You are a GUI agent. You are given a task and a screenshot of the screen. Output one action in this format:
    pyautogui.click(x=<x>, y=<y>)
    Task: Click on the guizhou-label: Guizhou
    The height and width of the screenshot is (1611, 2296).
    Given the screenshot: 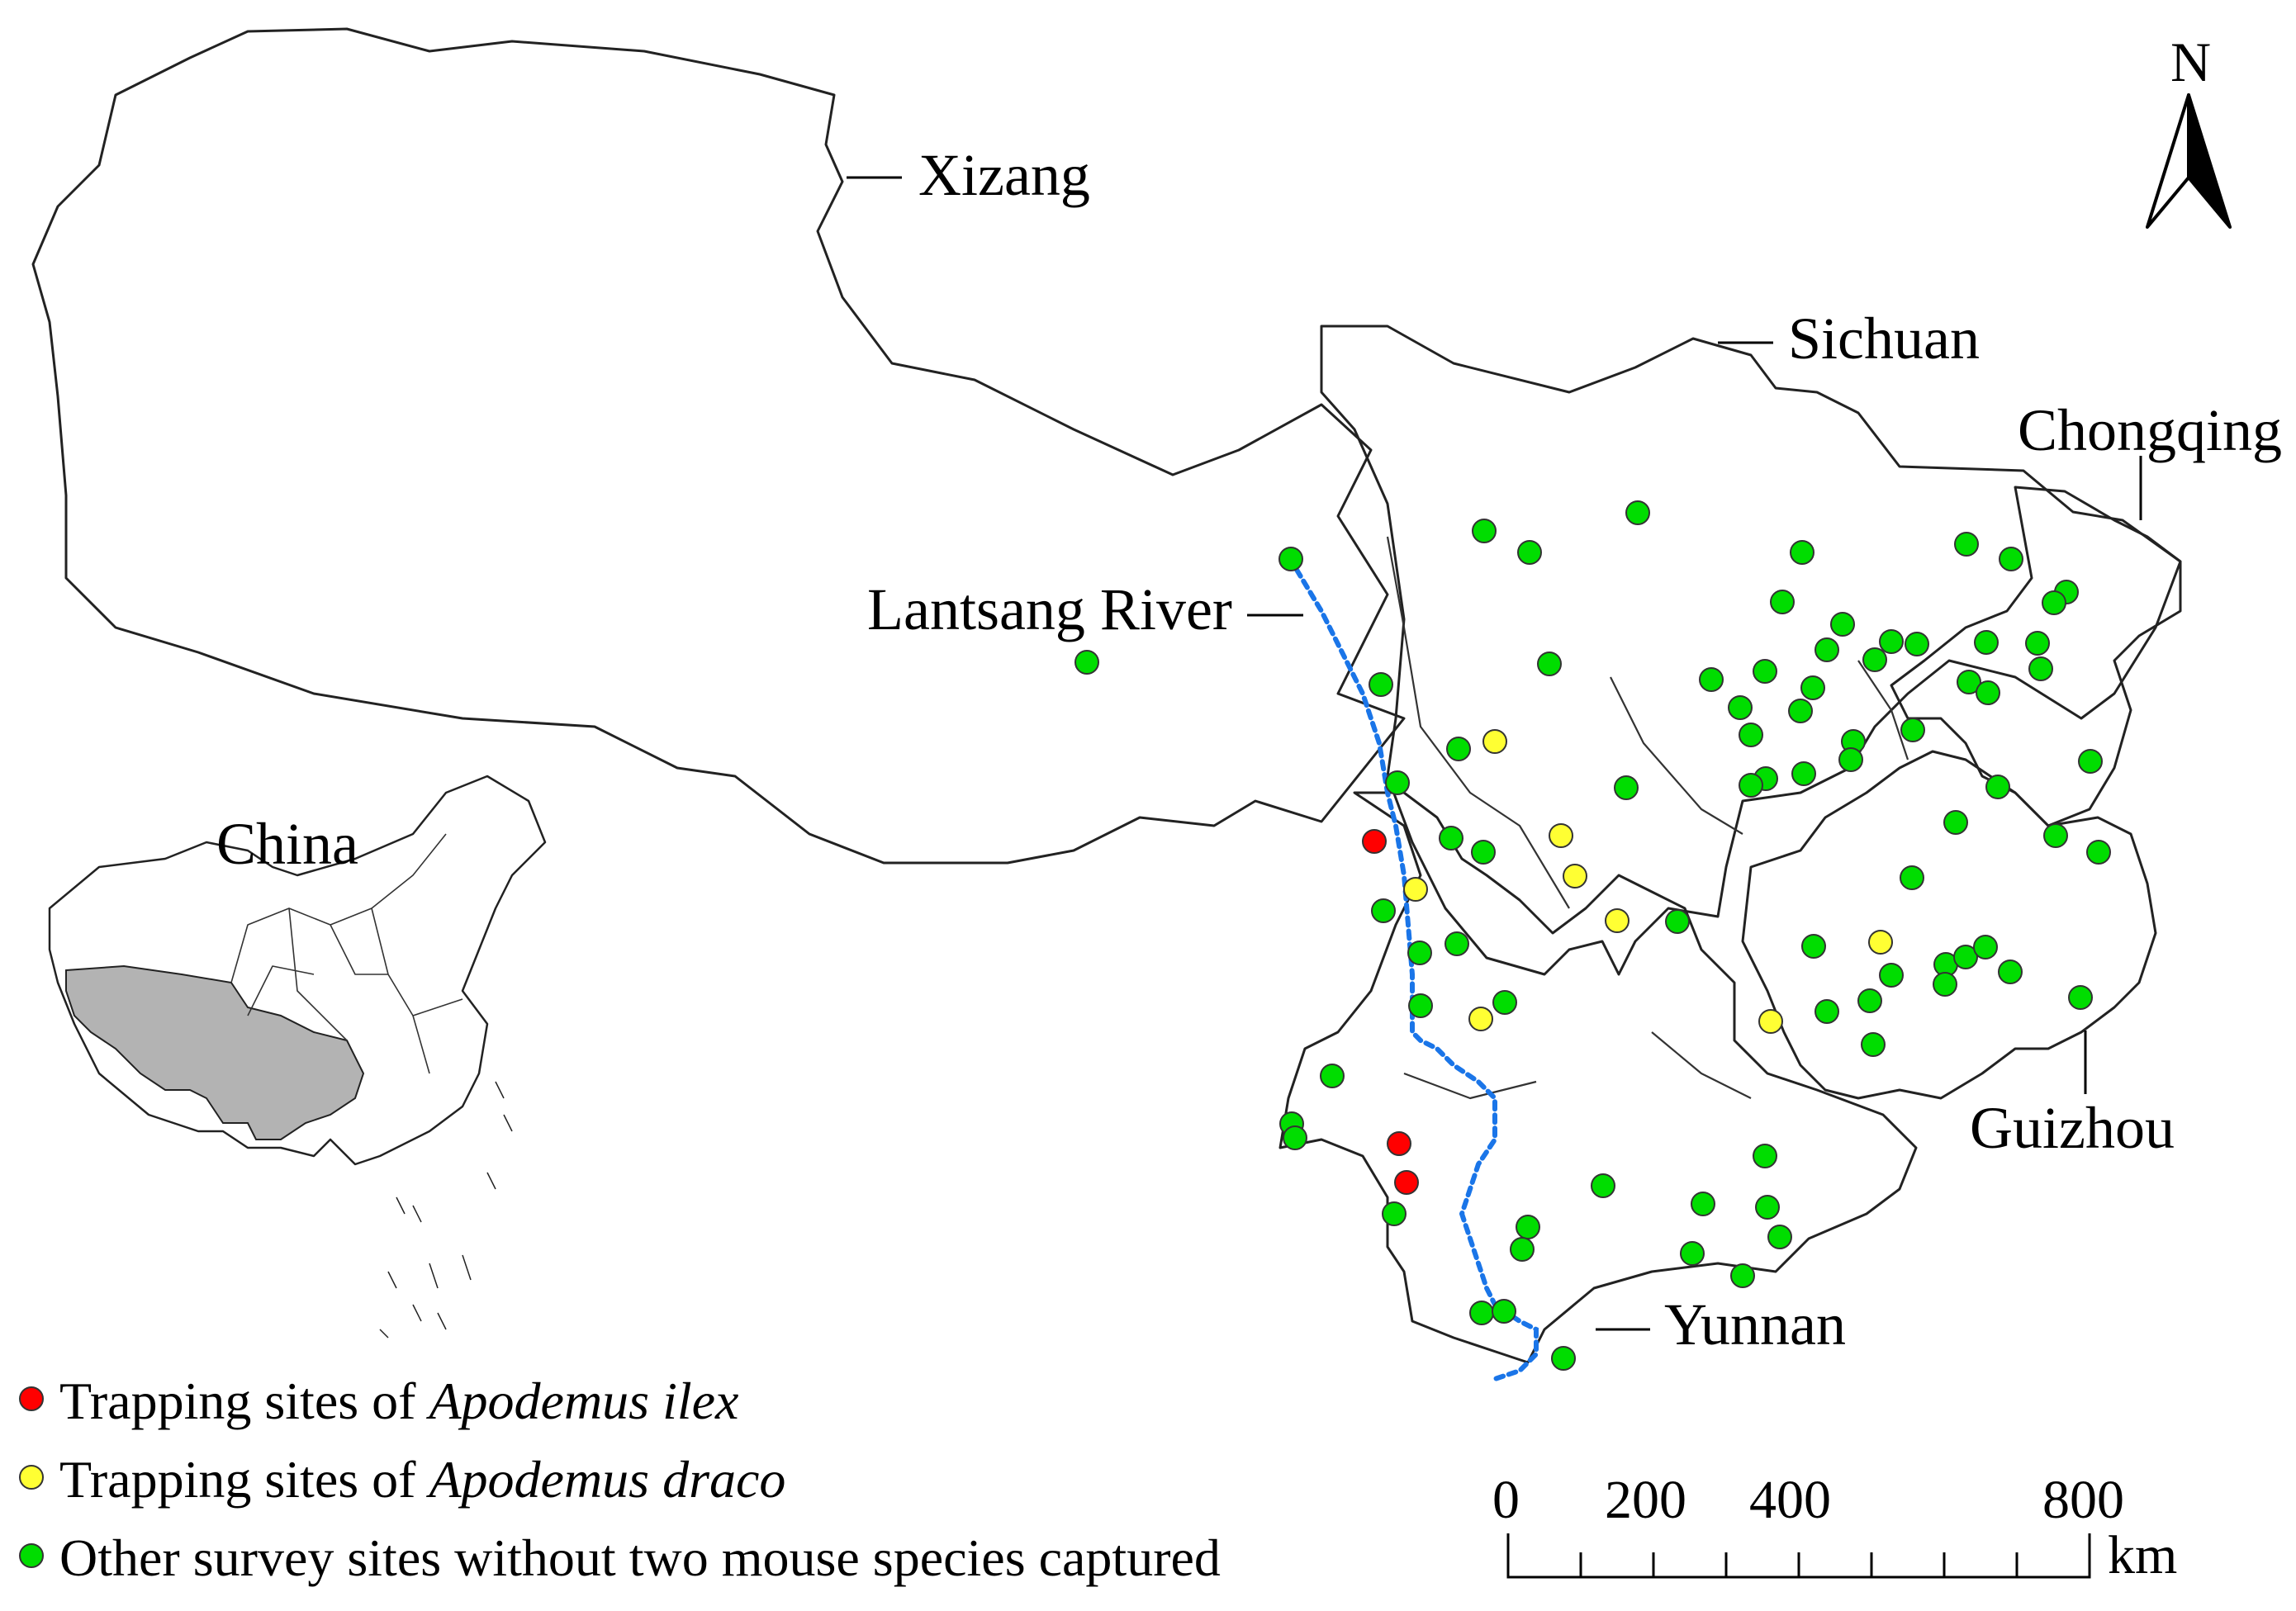 What is the action you would take?
    pyautogui.click(x=2072, y=1128)
    